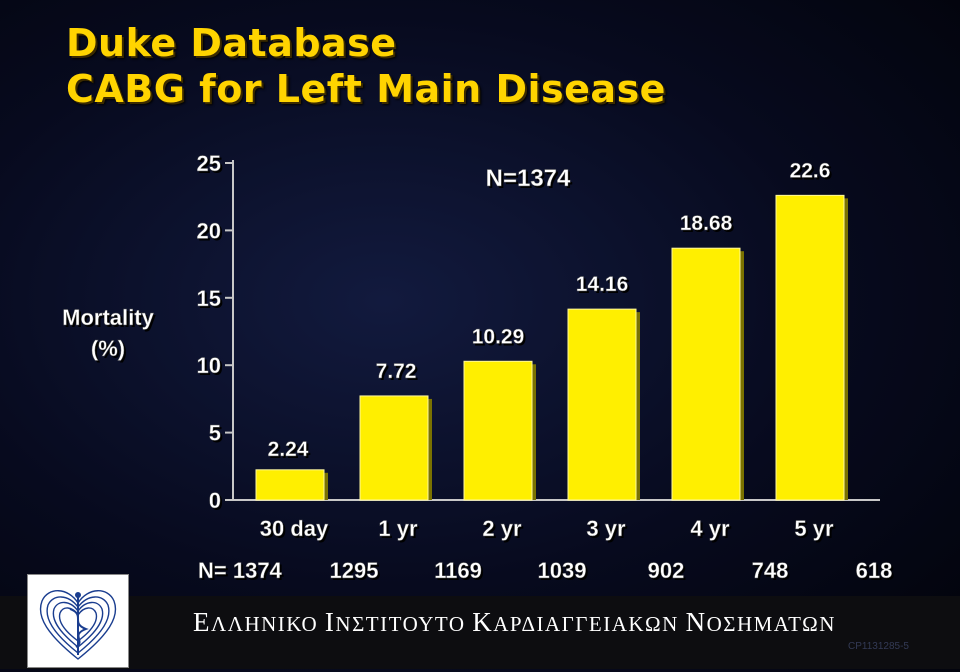  I want to click on n-at-risk-1: 1169, so click(458, 570).